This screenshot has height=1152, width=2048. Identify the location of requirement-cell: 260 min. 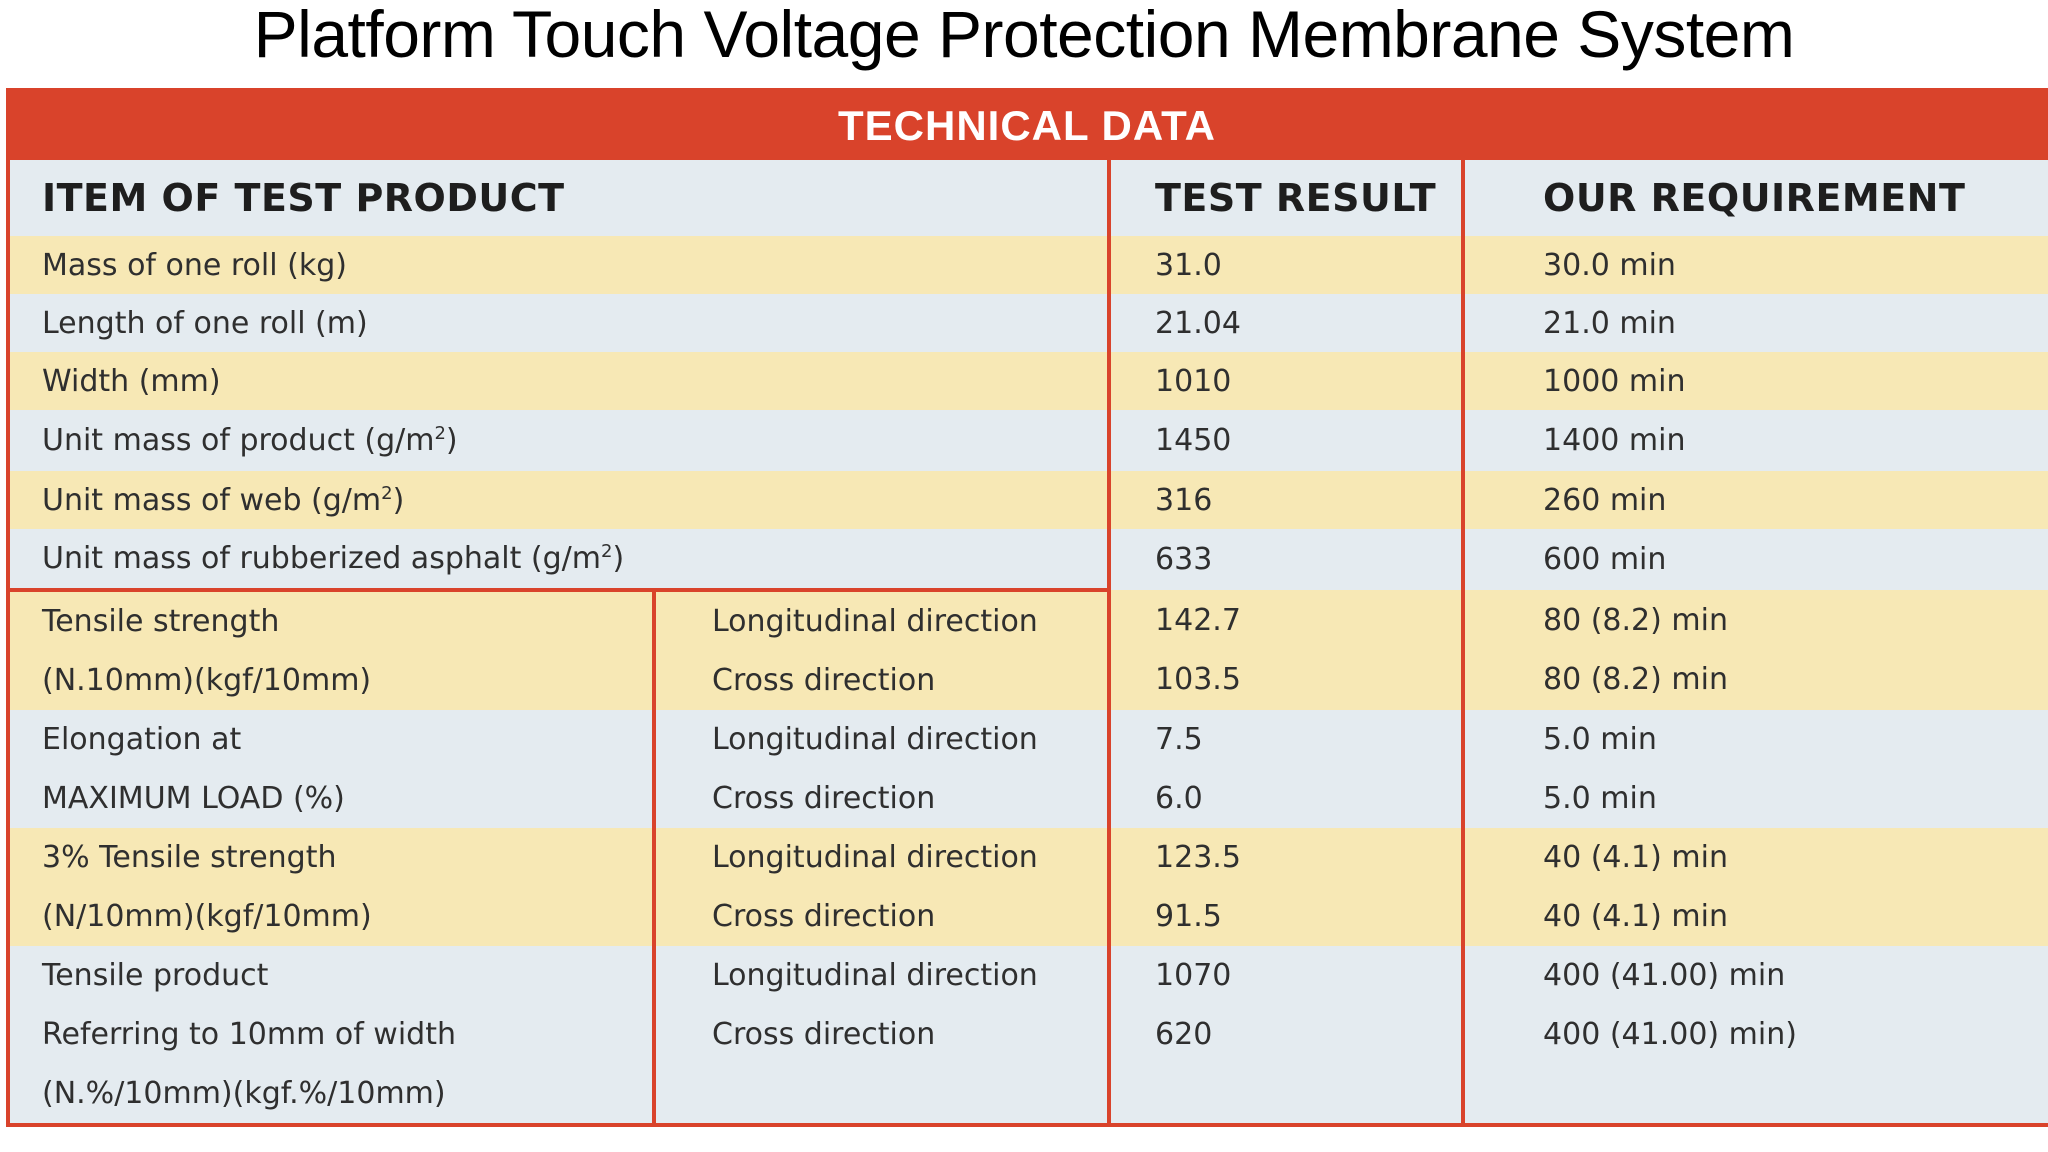
(1755, 500).